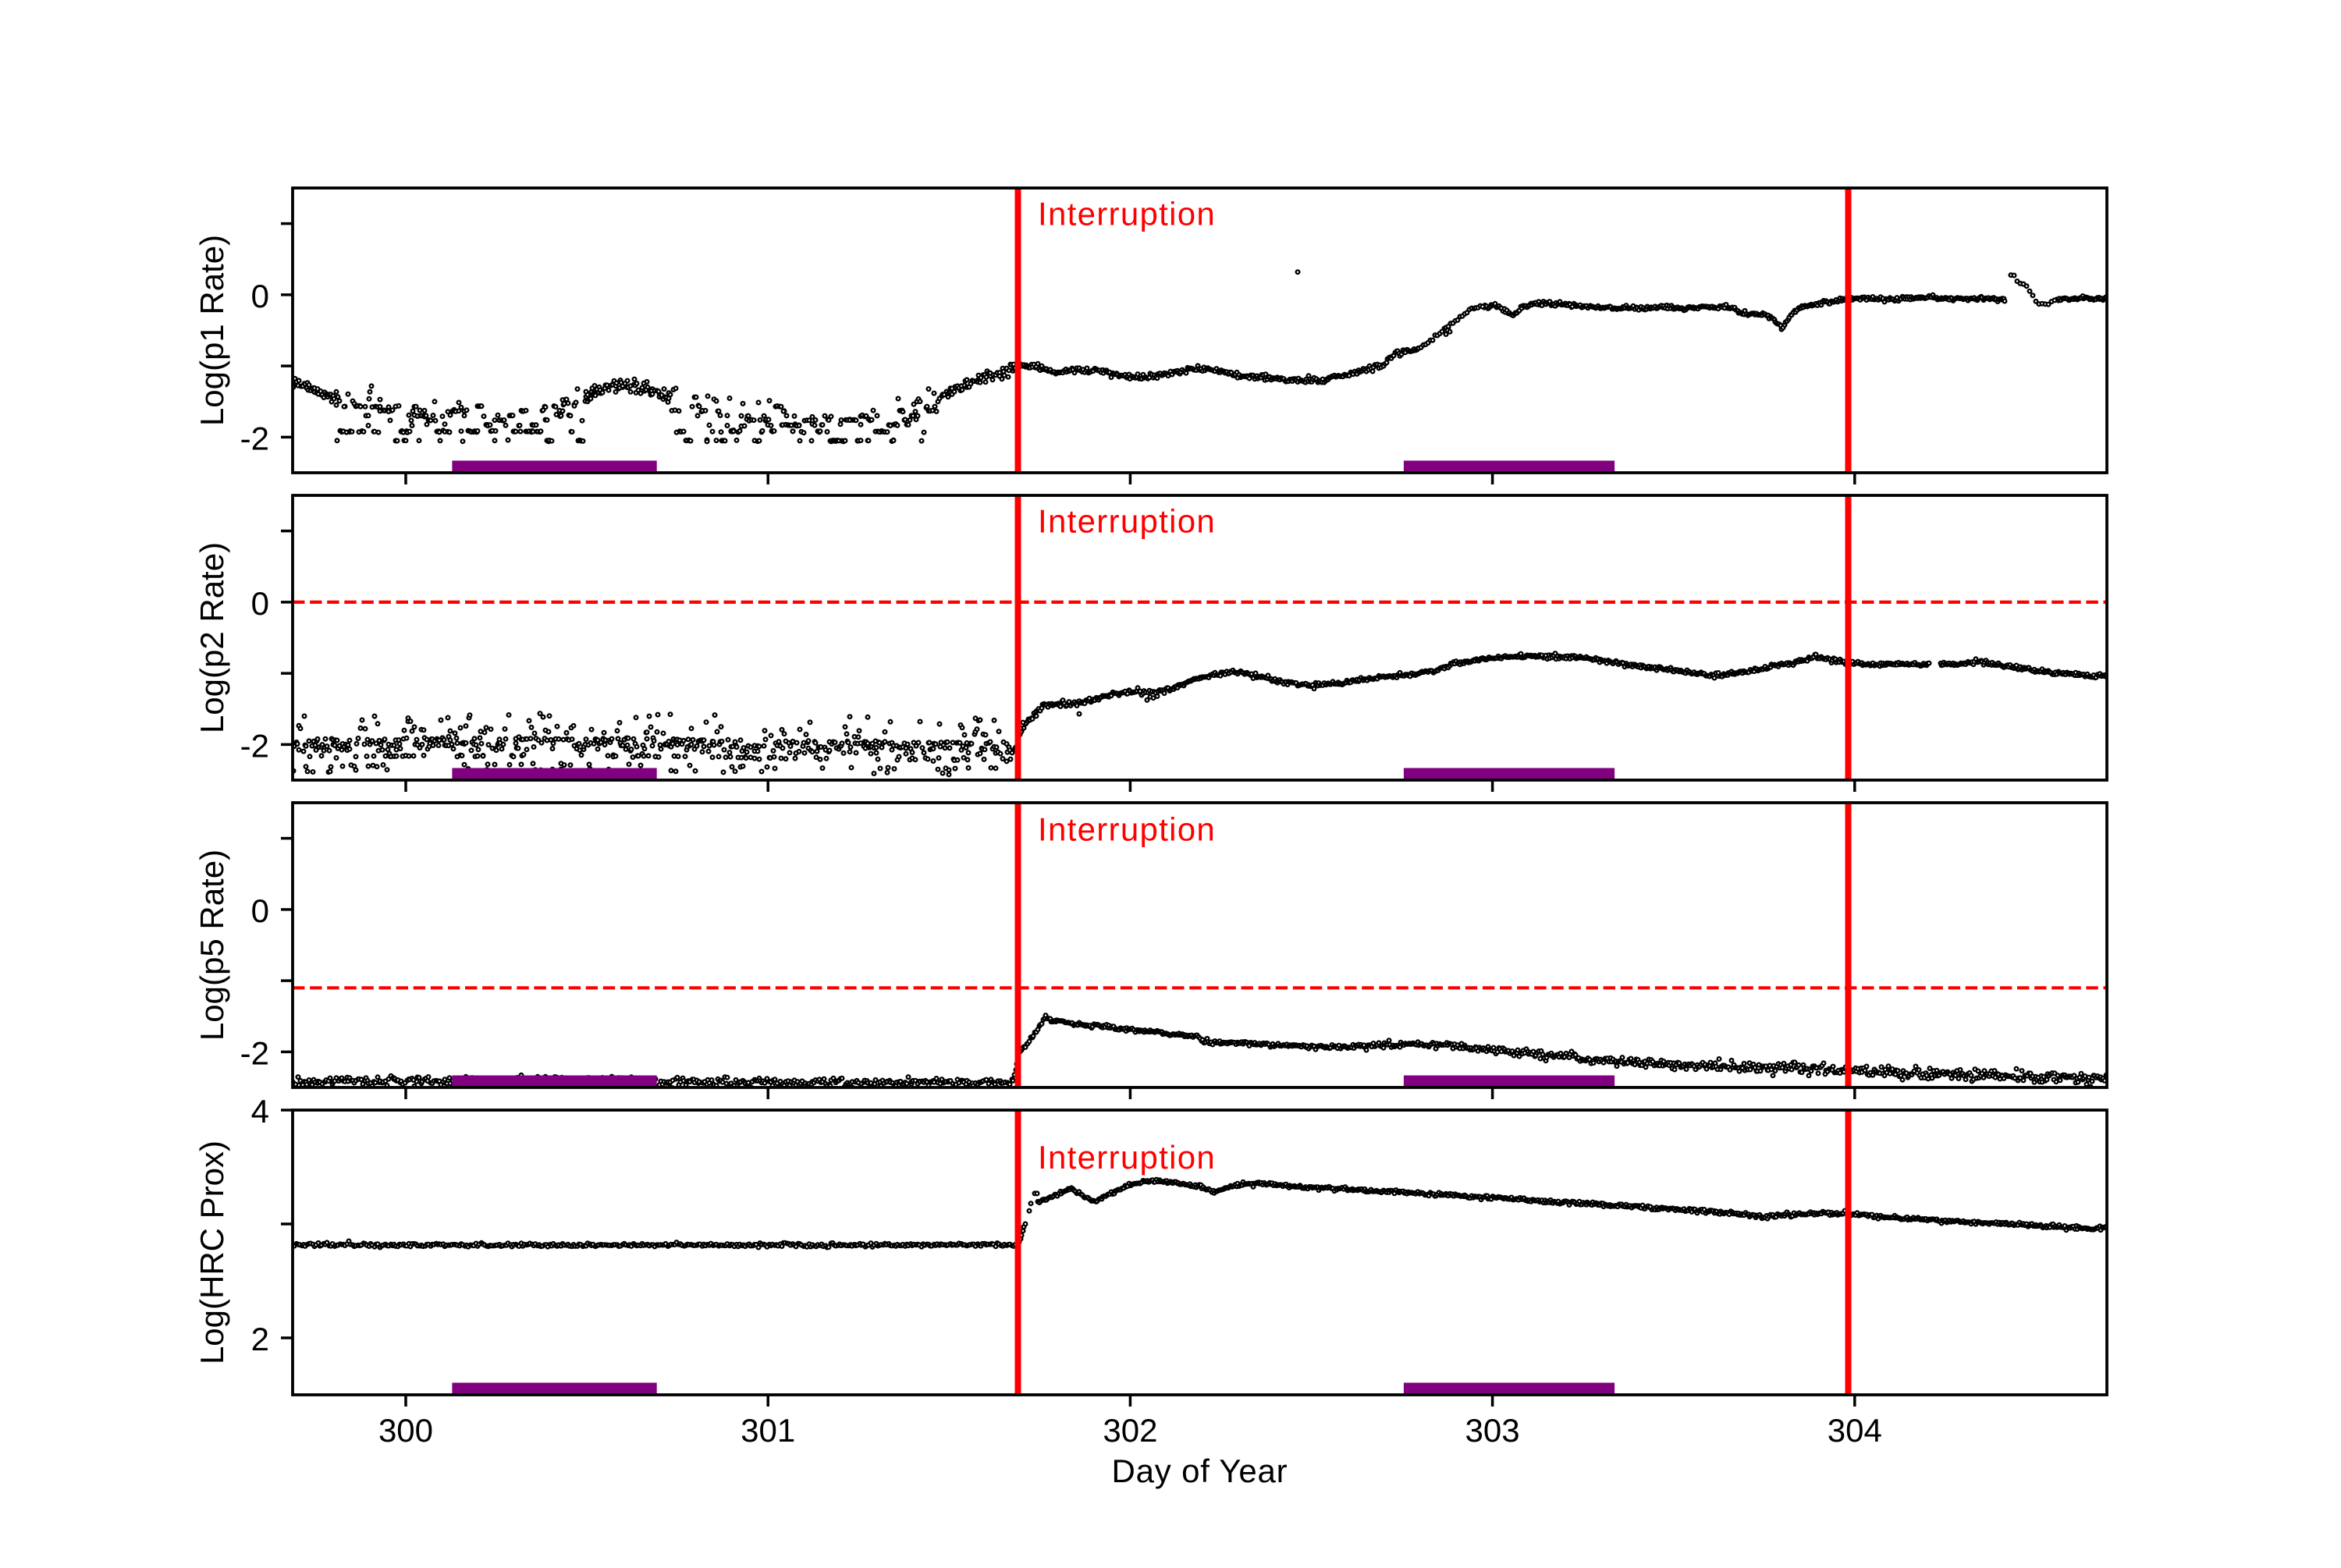 The image size is (2341, 1568). I want to click on svg-text: 303, so click(1492, 1430).